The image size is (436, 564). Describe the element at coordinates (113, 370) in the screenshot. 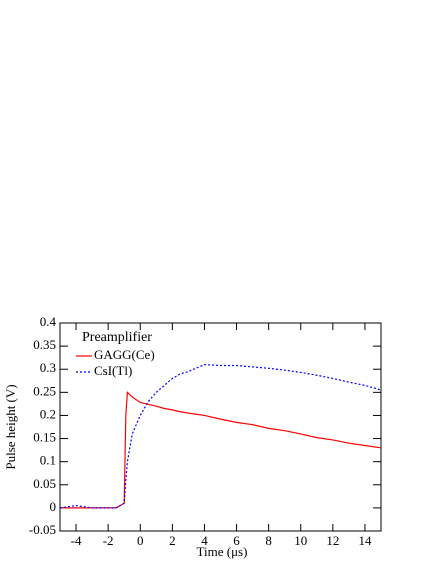

I see `legend-label: CsI(Tl)` at that location.